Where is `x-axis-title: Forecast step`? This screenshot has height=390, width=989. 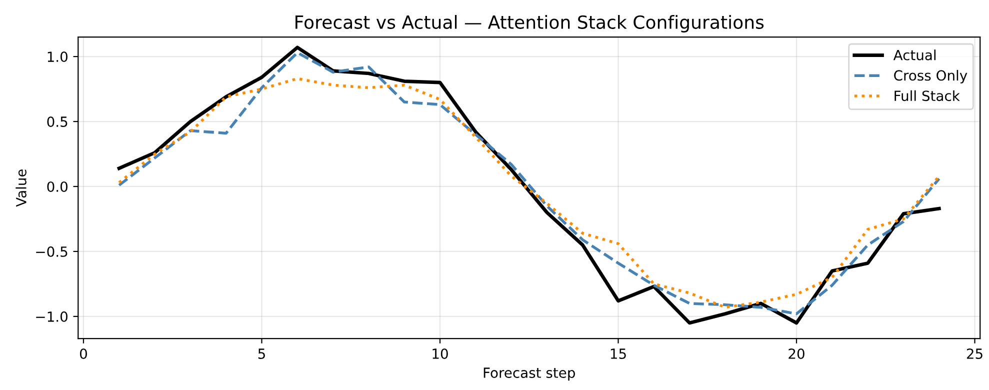
x-axis-title: Forecast step is located at coordinates (529, 374).